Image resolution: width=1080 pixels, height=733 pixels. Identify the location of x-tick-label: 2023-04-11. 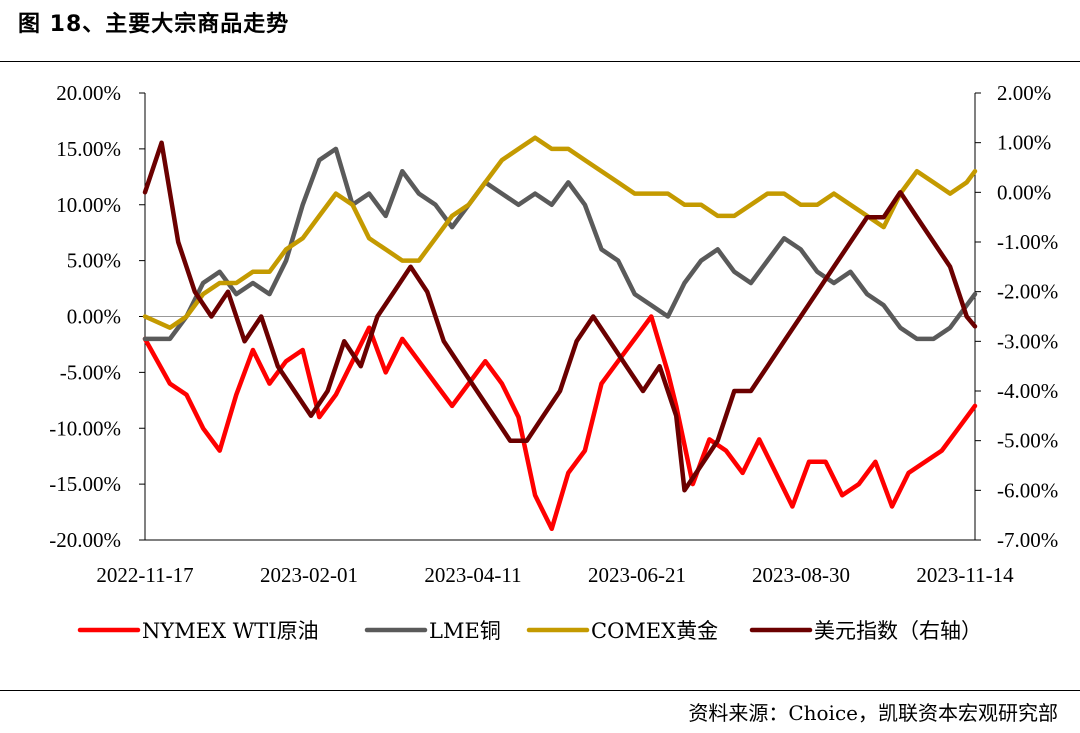
(472, 575).